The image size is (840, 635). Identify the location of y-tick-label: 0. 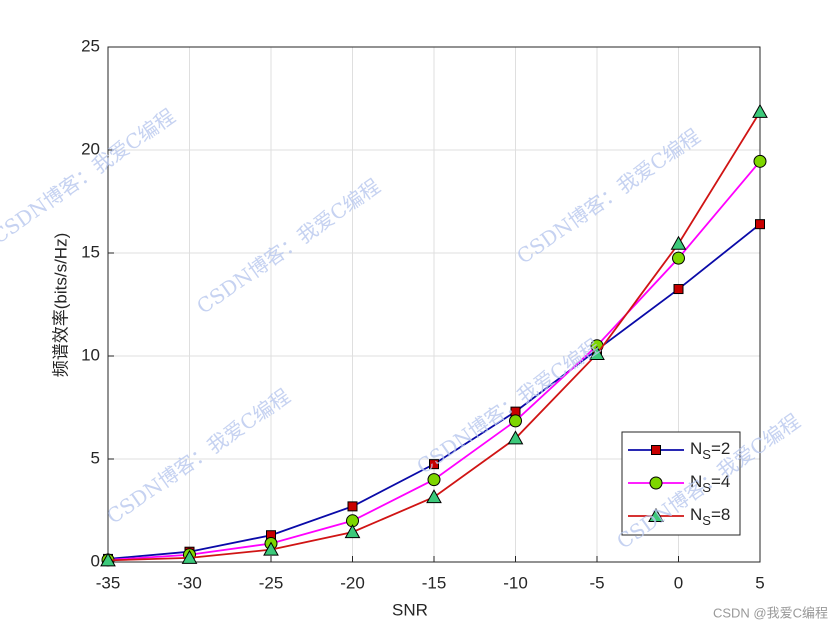
(95, 560).